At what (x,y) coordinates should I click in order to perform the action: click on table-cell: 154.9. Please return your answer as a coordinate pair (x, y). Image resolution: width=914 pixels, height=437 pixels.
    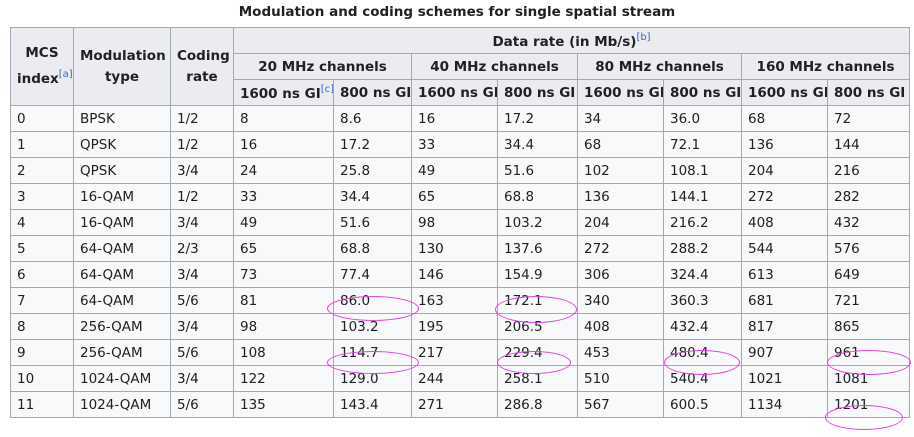
    Looking at the image, I should click on (537, 274).